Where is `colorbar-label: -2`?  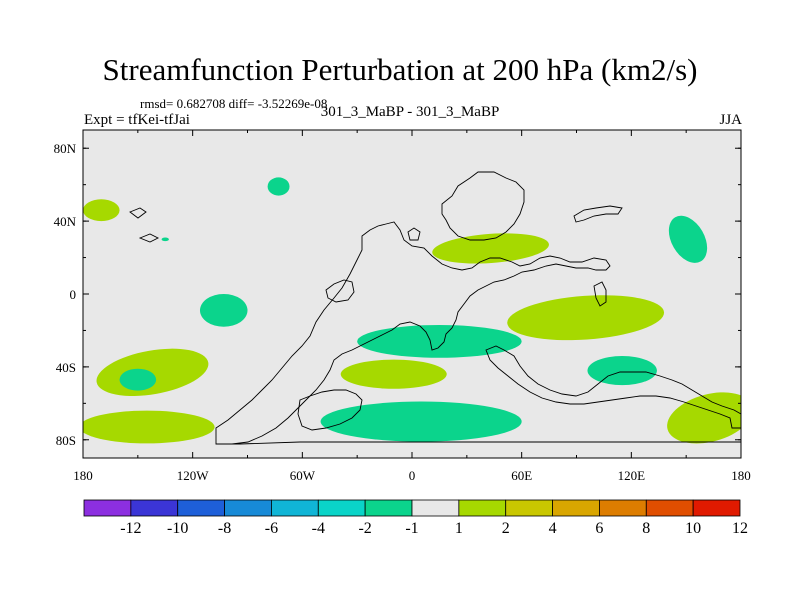
colorbar-label: -2 is located at coordinates (364, 528).